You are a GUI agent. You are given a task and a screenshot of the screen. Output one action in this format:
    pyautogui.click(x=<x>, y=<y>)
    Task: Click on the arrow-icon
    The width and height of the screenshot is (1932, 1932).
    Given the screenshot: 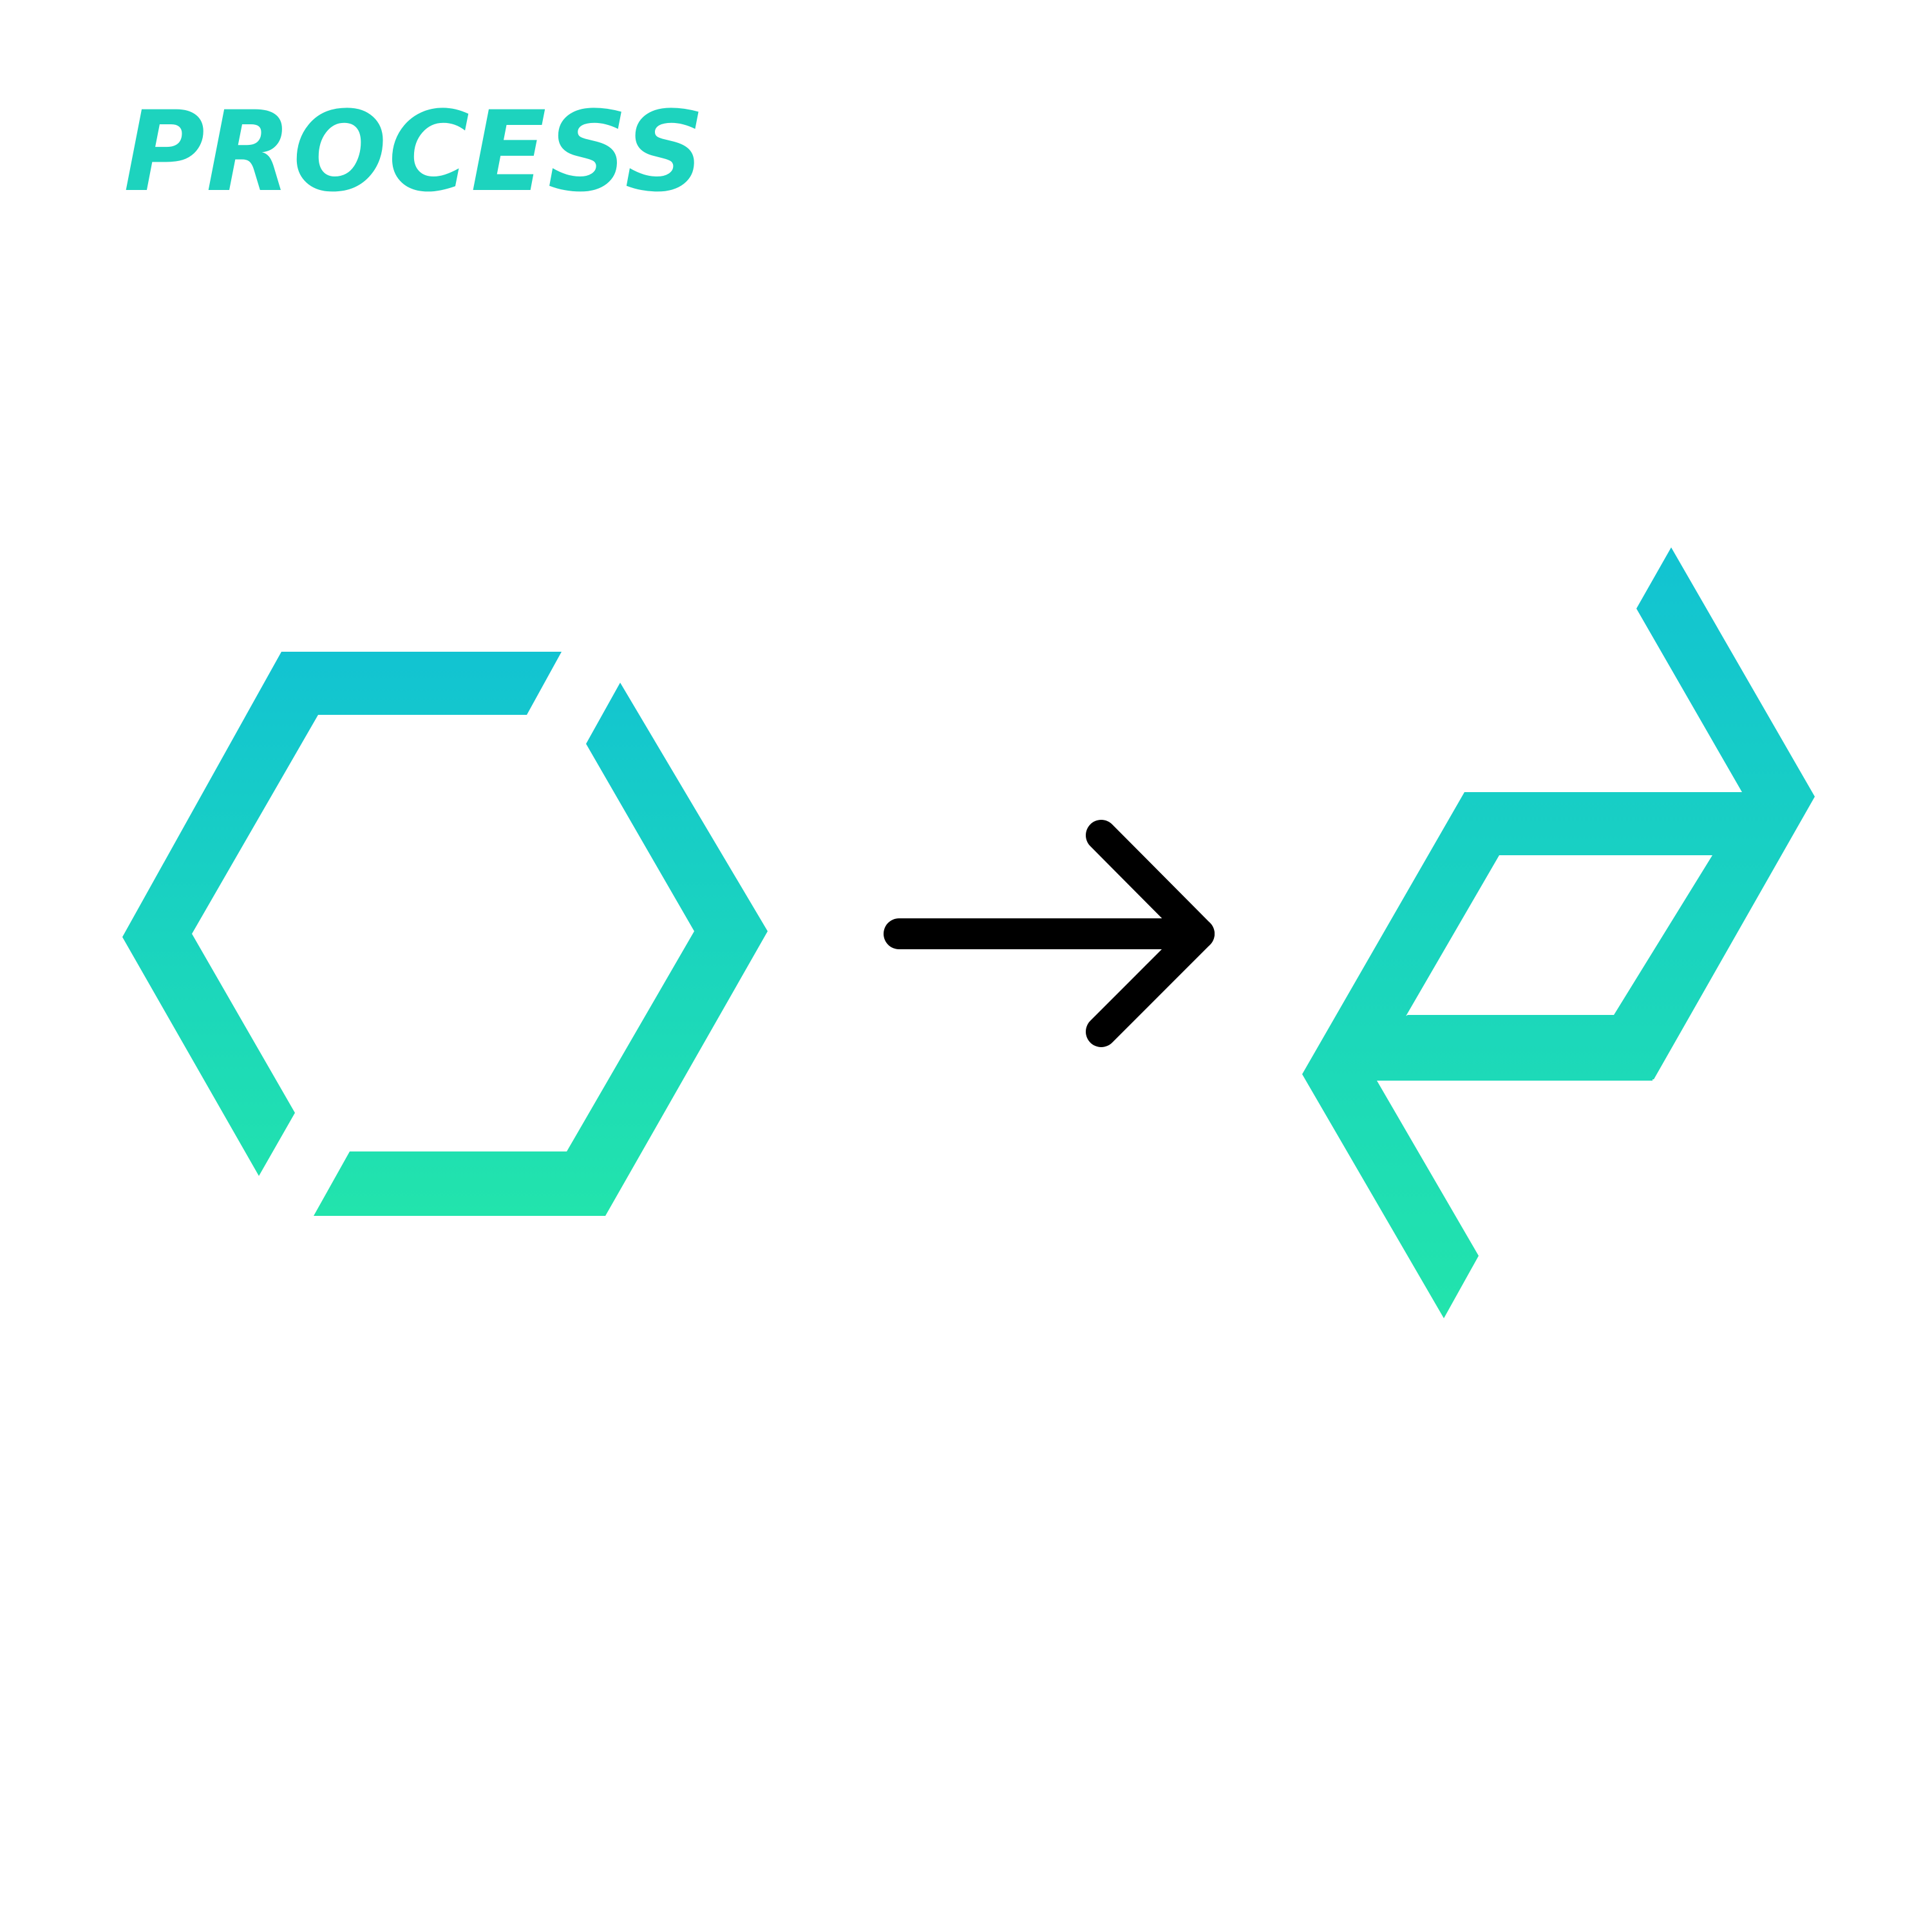 What is the action you would take?
    pyautogui.click(x=1049, y=934)
    